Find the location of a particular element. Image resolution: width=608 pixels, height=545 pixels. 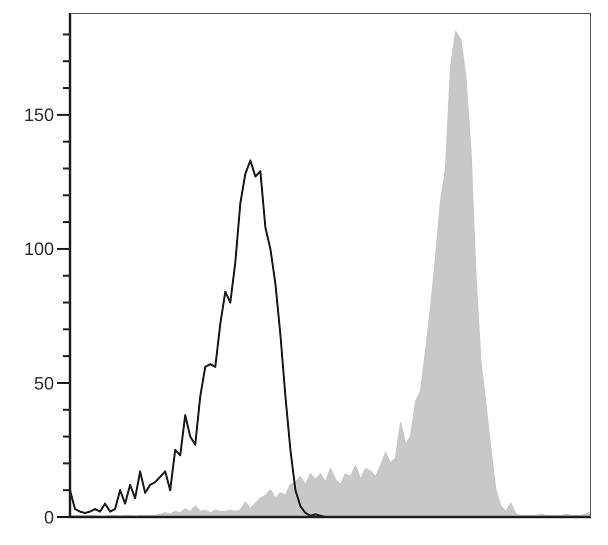

y-tick-label: 150 is located at coordinates (39, 115).